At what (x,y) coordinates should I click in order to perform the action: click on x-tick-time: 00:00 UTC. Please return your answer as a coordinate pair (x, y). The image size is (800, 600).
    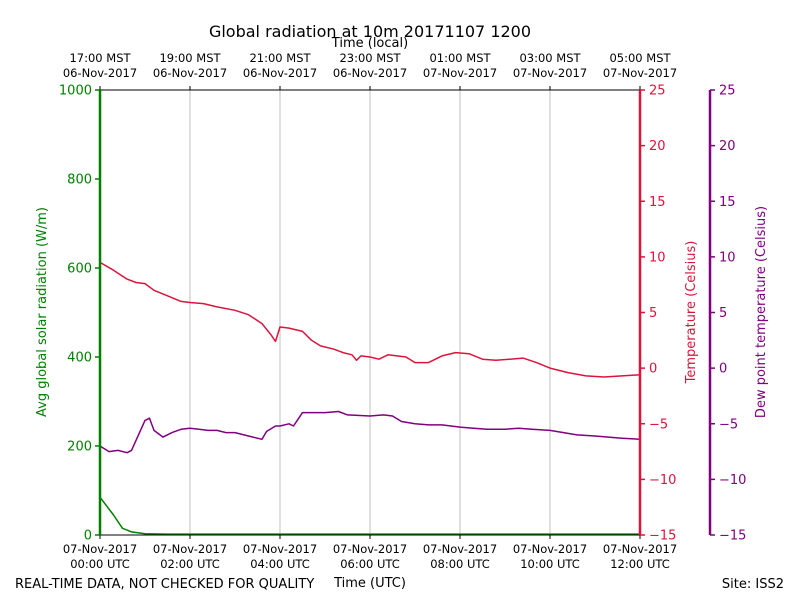
    Looking at the image, I should click on (100, 564).